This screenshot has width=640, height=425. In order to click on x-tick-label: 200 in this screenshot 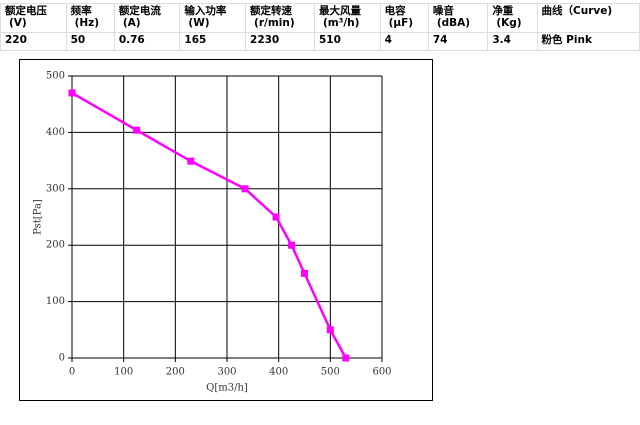, I will do `click(175, 372)`.